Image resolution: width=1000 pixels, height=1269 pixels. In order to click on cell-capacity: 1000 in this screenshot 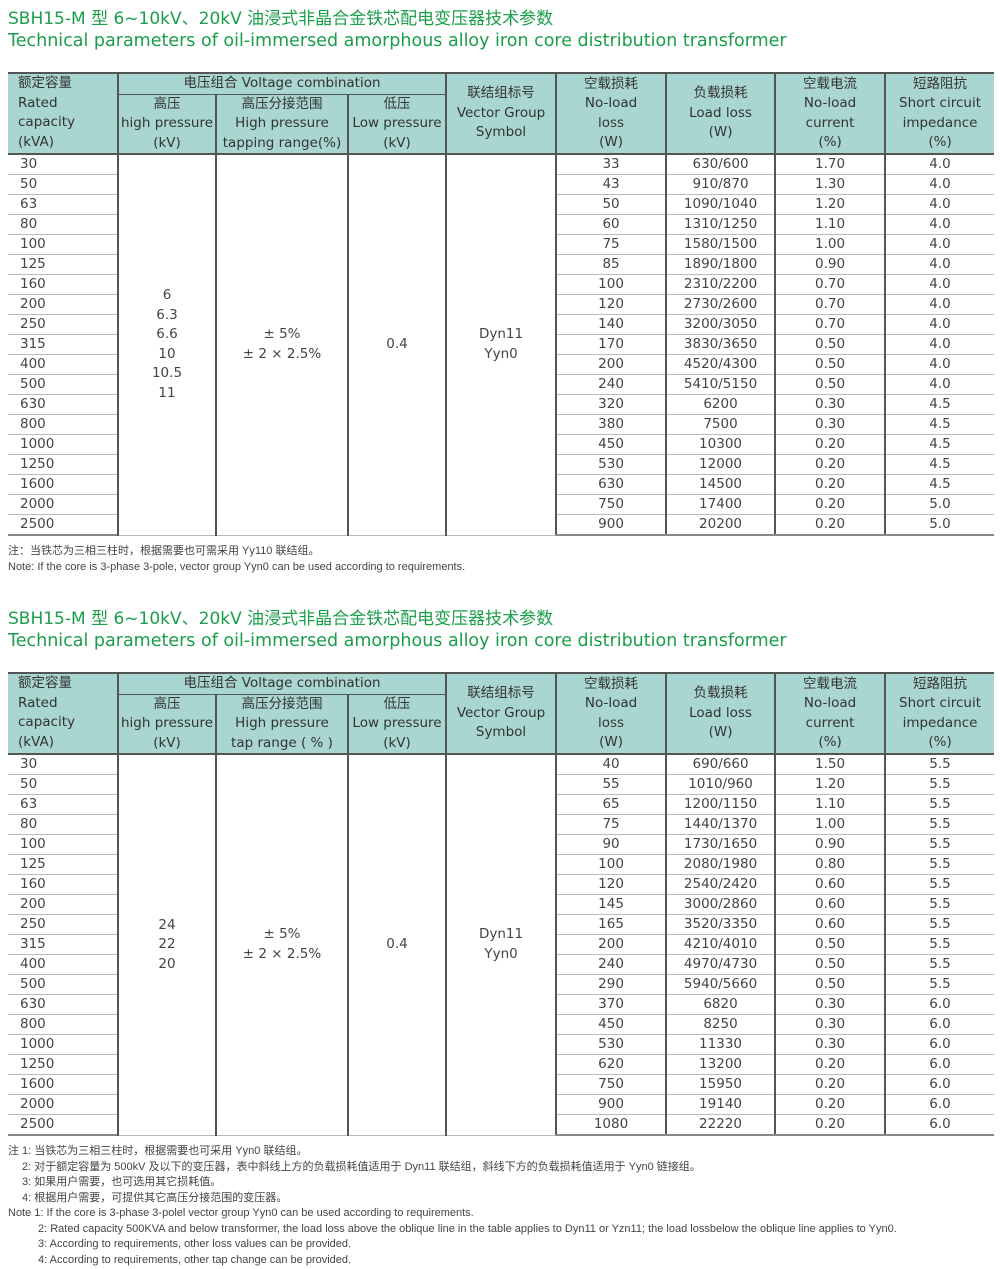, I will do `click(63, 1044)`.